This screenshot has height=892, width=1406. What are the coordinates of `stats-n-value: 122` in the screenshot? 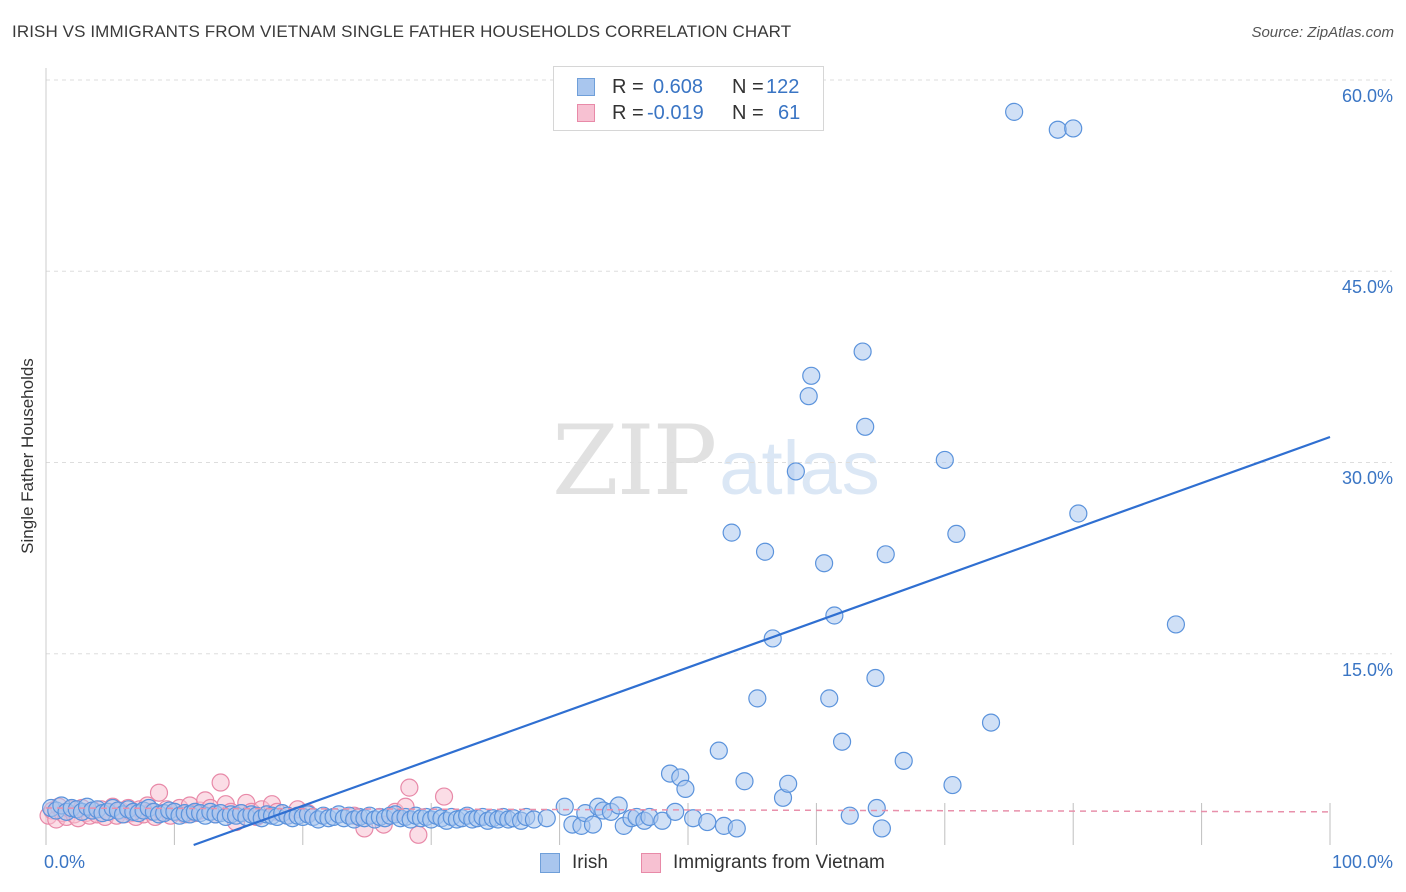 It's located at (783, 87).